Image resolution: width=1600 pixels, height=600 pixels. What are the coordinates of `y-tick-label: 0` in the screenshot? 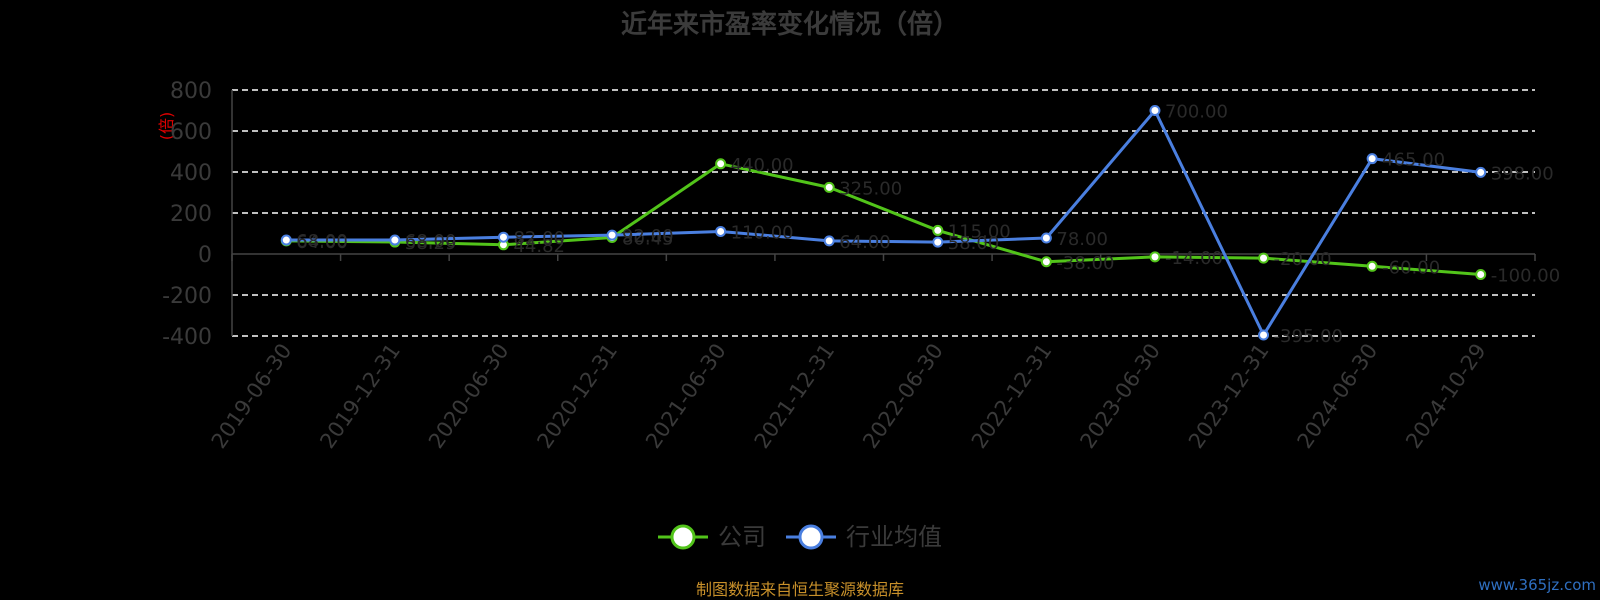 It's located at (205, 255).